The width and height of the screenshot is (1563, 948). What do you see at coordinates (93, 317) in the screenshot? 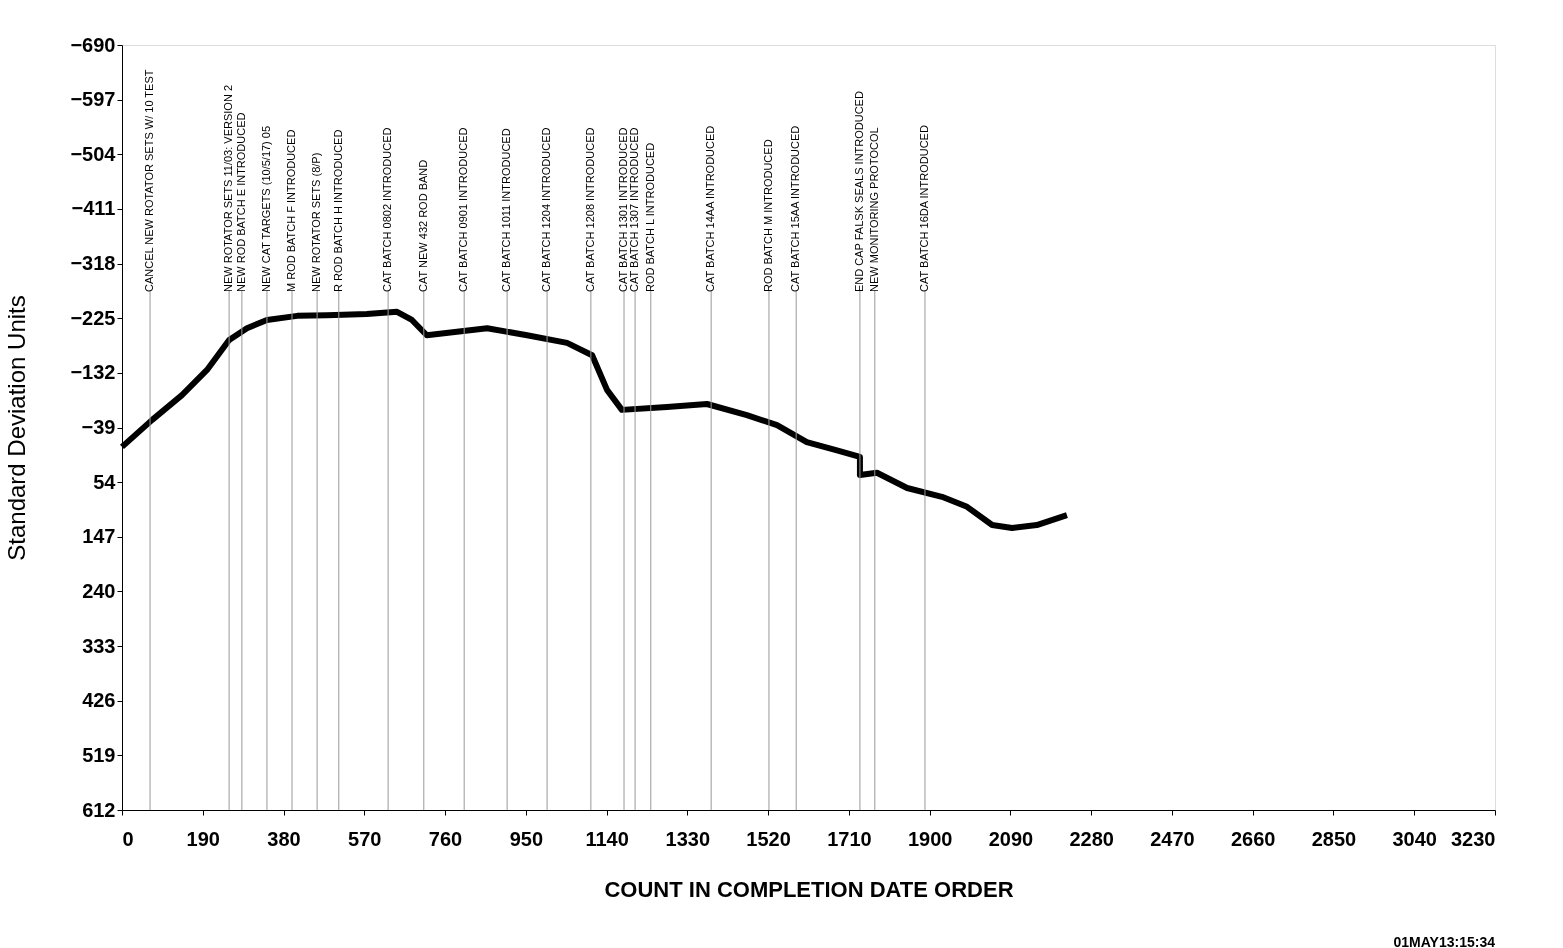
I see `y-tick-label: −225` at bounding box center [93, 317].